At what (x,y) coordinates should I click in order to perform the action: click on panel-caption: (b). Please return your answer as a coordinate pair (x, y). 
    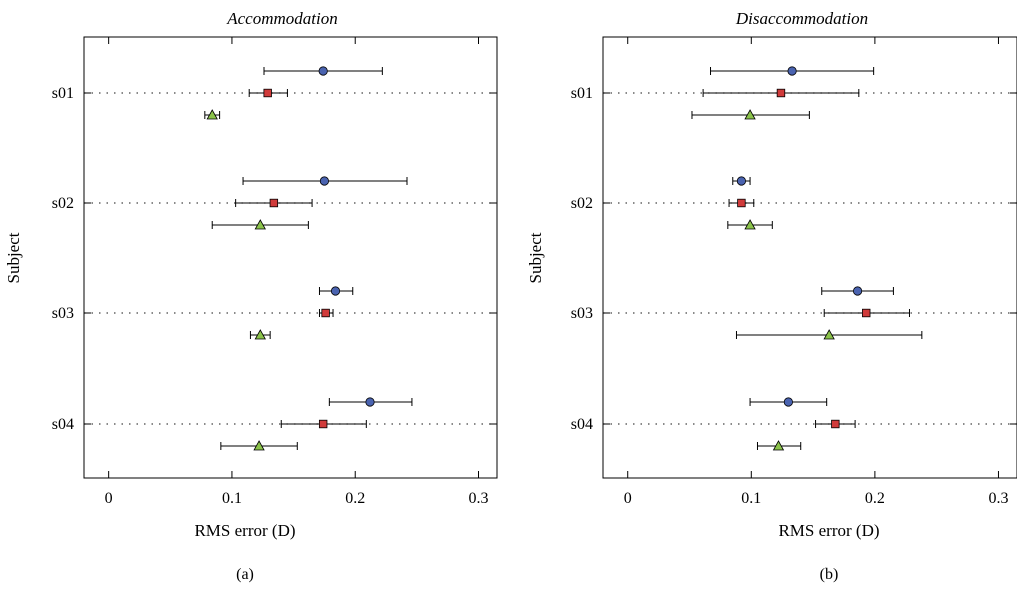
    Looking at the image, I should click on (829, 574).